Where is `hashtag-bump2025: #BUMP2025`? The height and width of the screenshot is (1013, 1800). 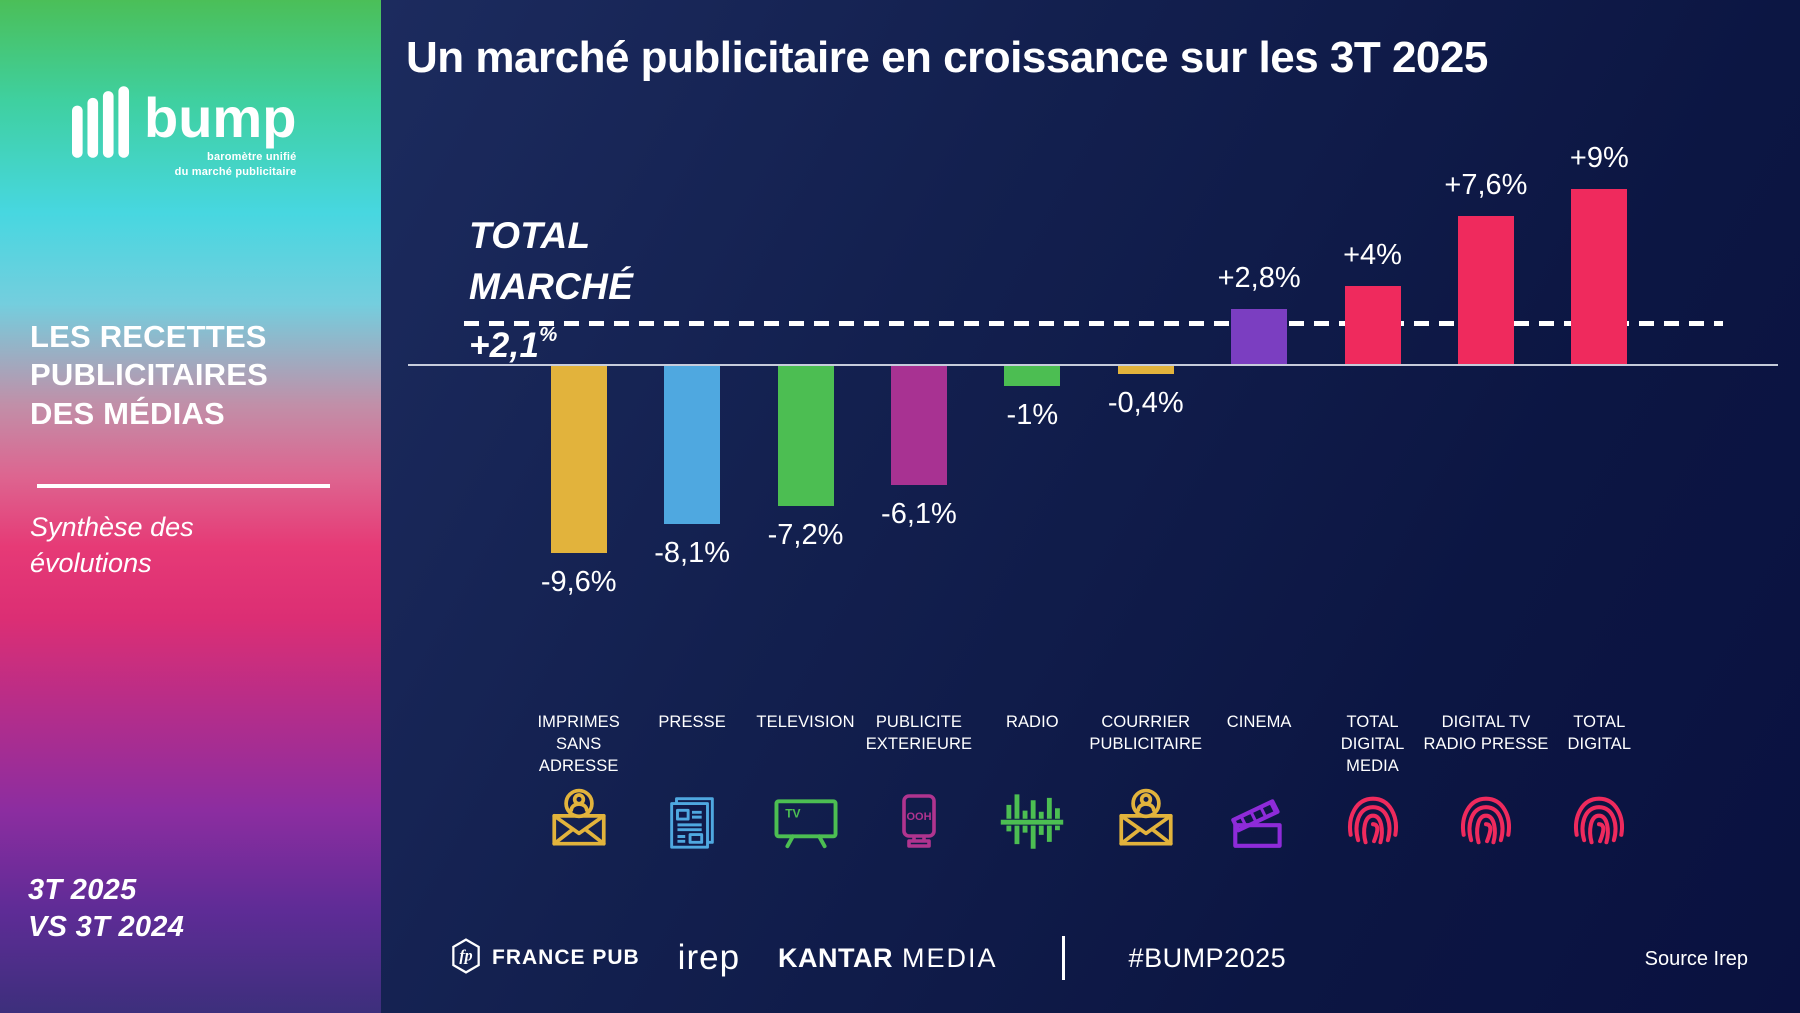
hashtag-bump2025: #BUMP2025 is located at coordinates (1207, 957).